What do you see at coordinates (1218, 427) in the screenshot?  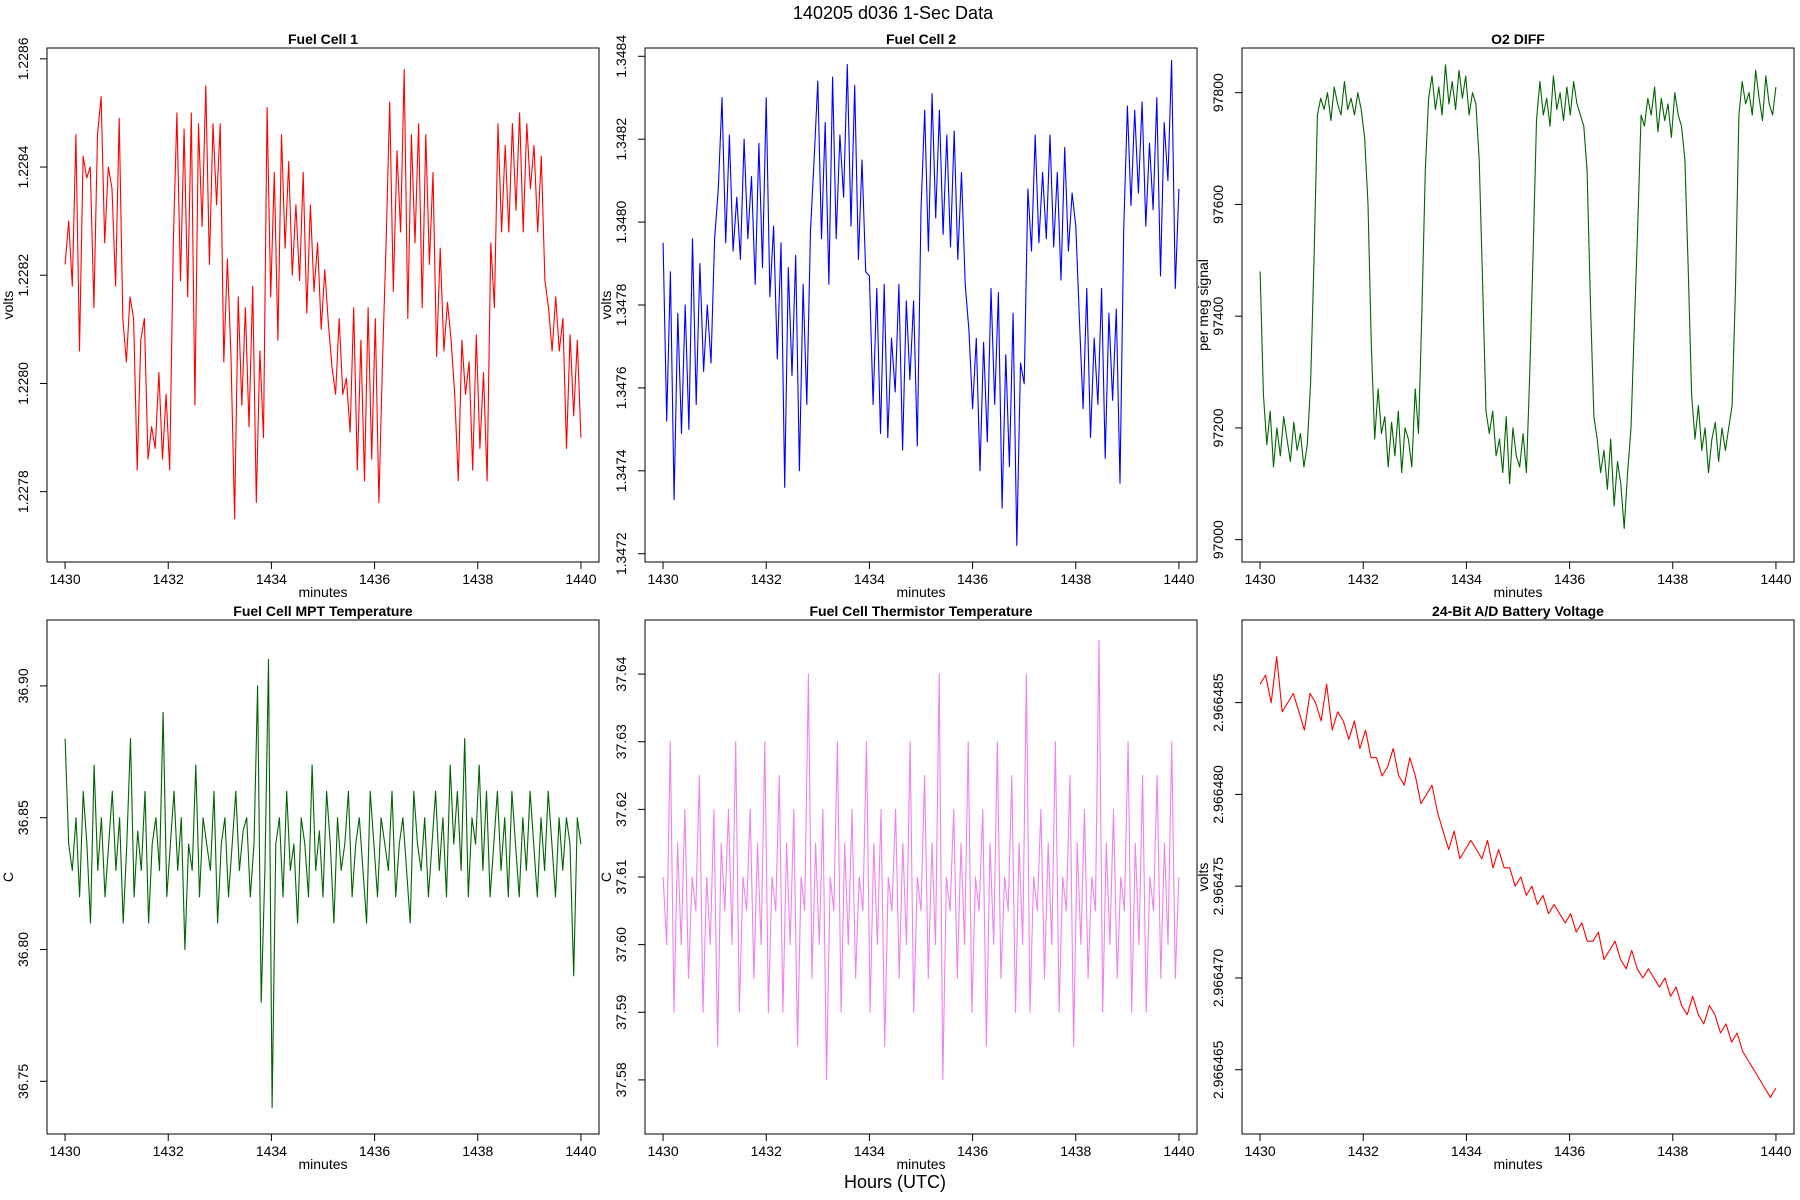 I see `y-tick-label: 97200` at bounding box center [1218, 427].